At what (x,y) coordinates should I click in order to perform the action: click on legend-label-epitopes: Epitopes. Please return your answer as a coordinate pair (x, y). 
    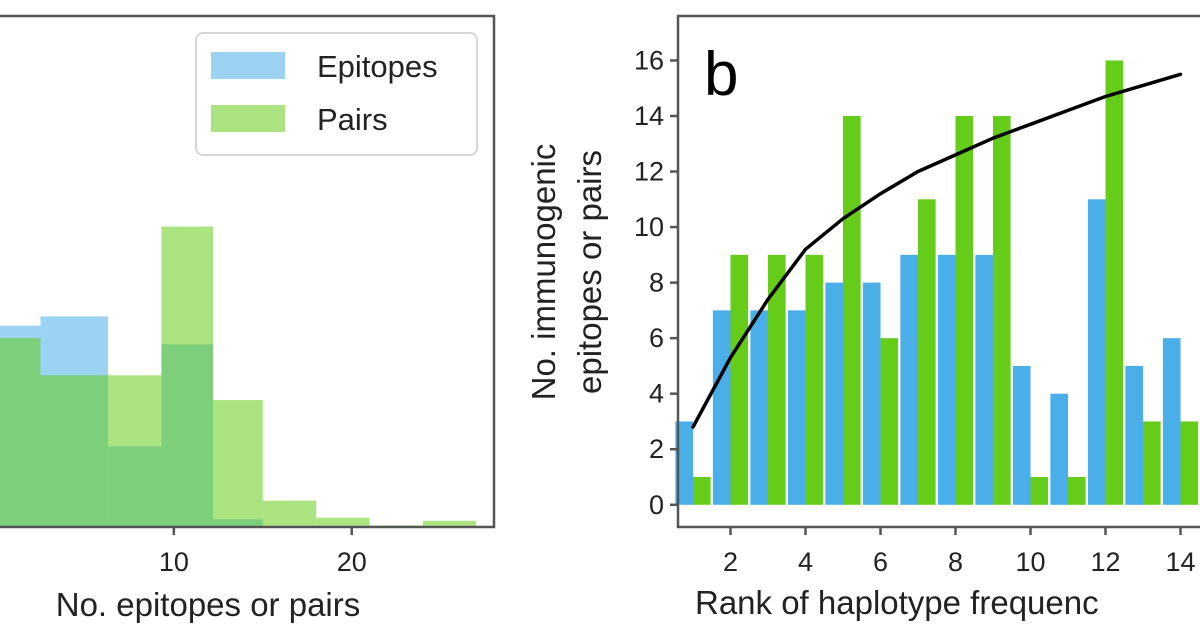
    Looking at the image, I should click on (377, 66).